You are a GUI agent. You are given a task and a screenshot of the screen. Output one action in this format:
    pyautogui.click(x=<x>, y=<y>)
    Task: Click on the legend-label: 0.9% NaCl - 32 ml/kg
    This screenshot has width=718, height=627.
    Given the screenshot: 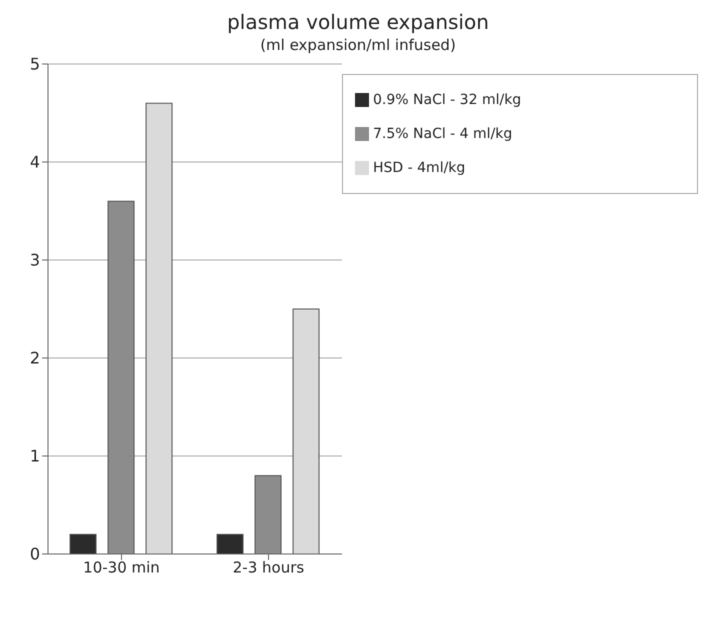 What is the action you would take?
    pyautogui.click(x=447, y=100)
    